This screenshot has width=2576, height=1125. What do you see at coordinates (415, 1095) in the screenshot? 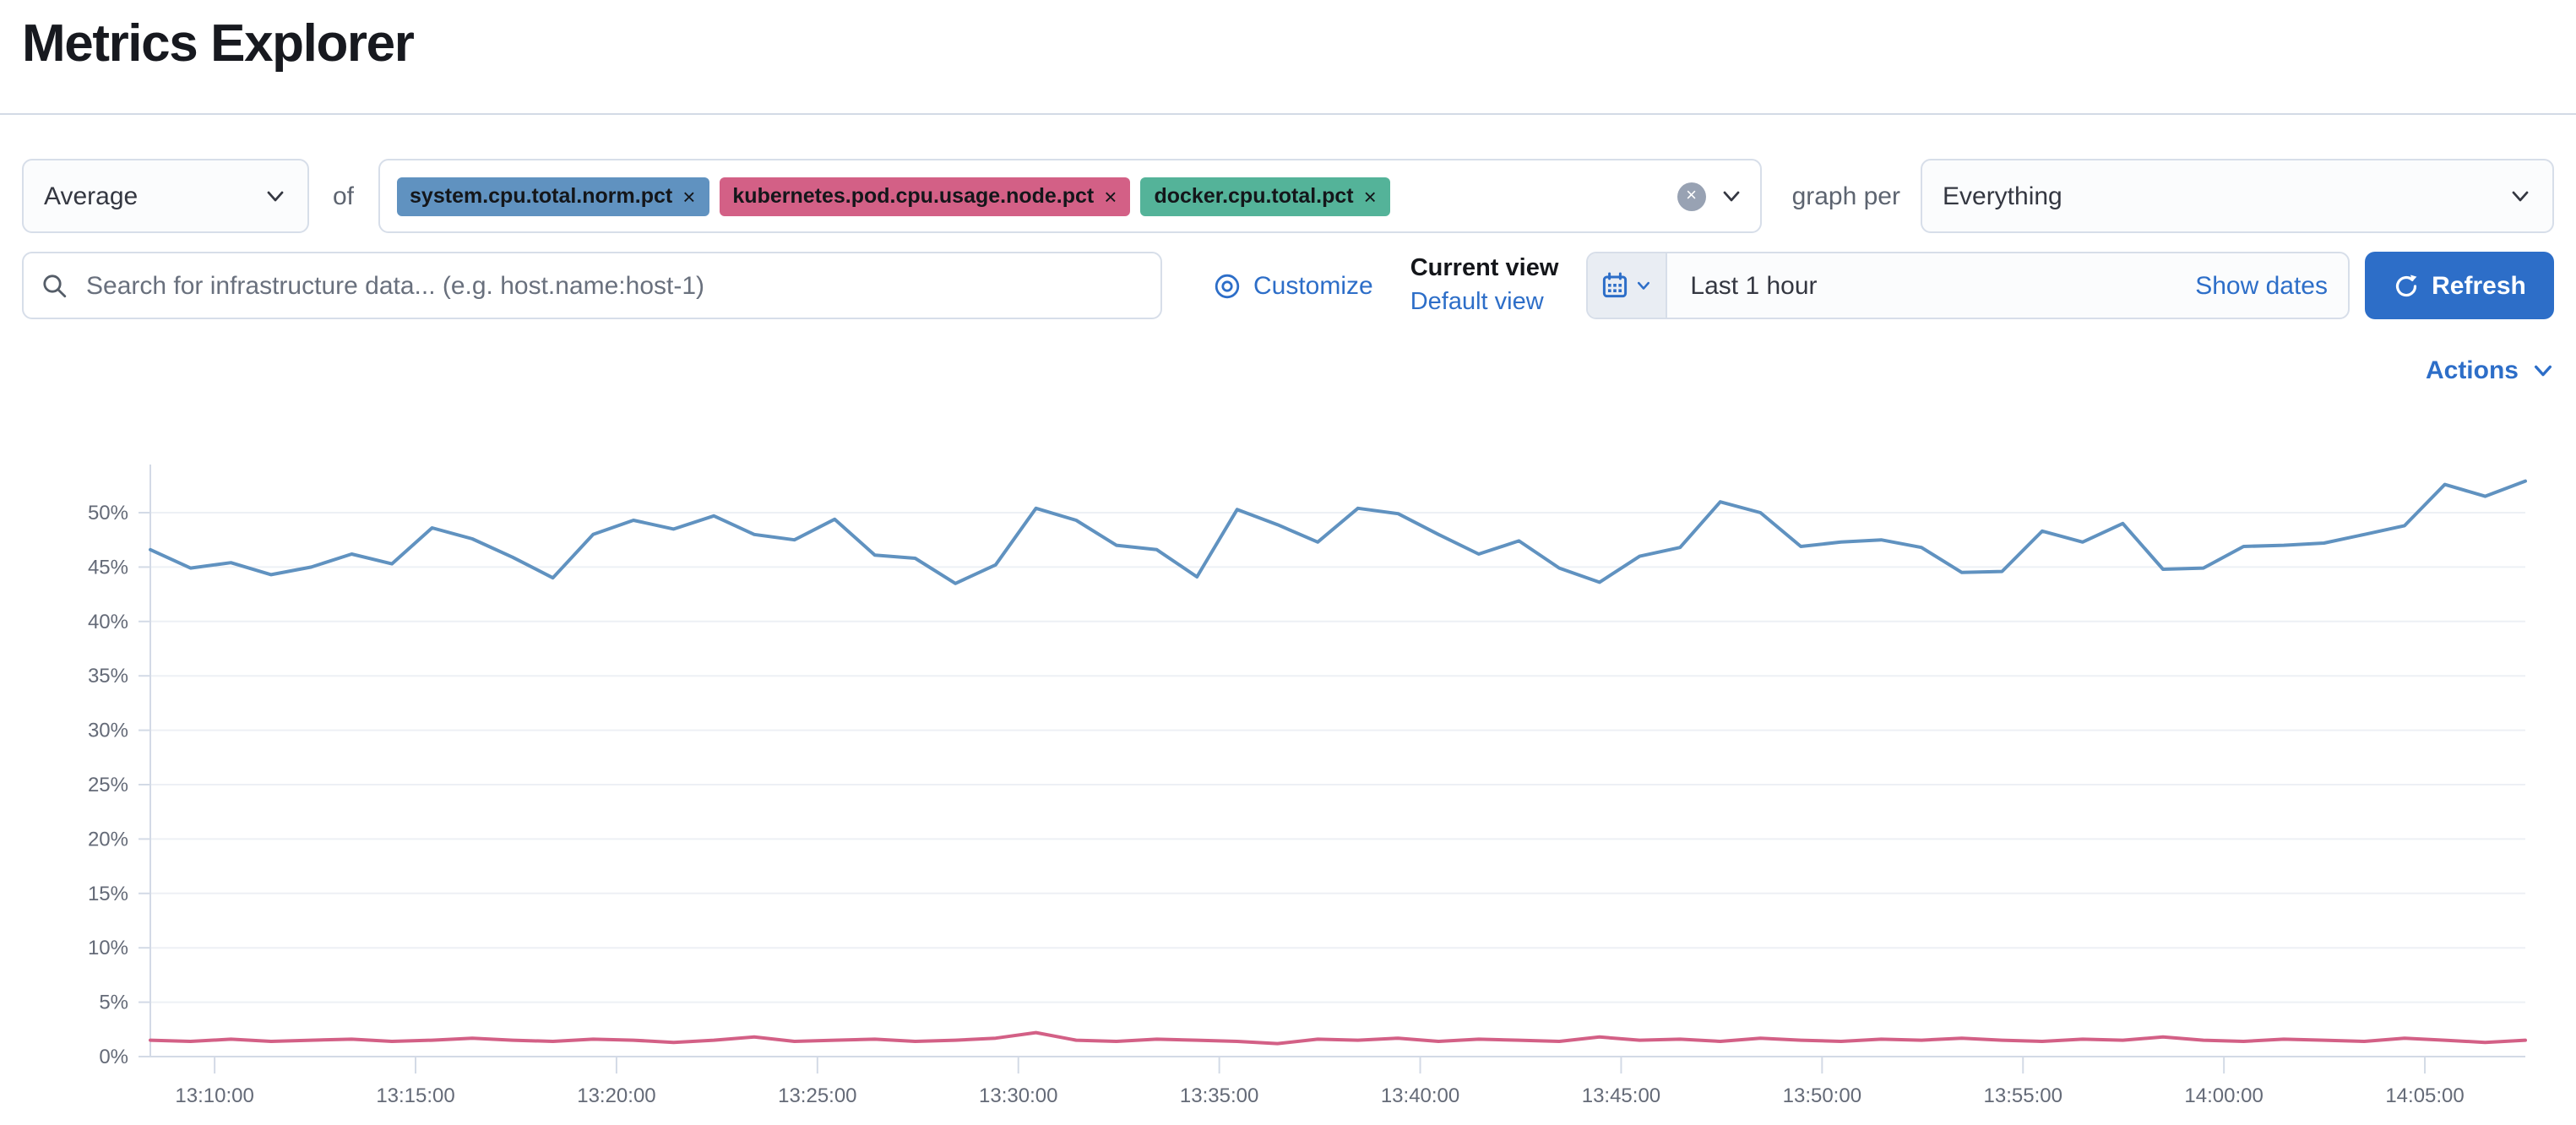
I see `svg-text: 13:15:00` at bounding box center [415, 1095].